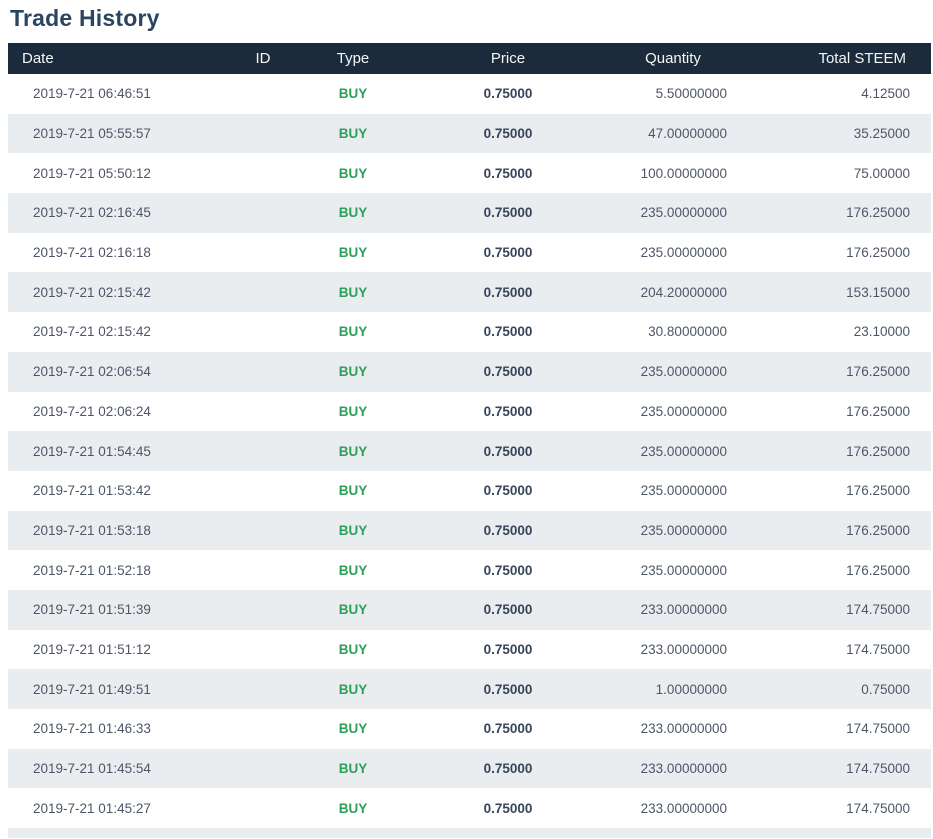  What do you see at coordinates (92, 411) in the screenshot?
I see `trade-date: 2019-7-21 02:06:24` at bounding box center [92, 411].